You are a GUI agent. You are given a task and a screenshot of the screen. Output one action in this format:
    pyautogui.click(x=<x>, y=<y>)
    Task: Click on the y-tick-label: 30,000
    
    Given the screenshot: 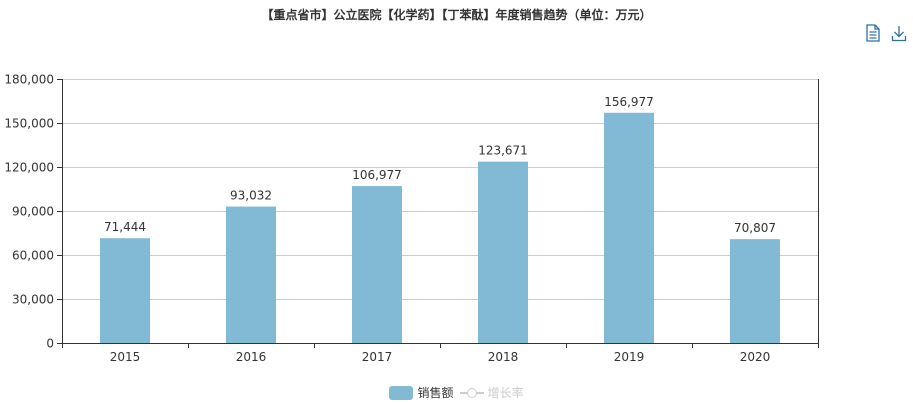 What is the action you would take?
    pyautogui.click(x=33, y=300)
    